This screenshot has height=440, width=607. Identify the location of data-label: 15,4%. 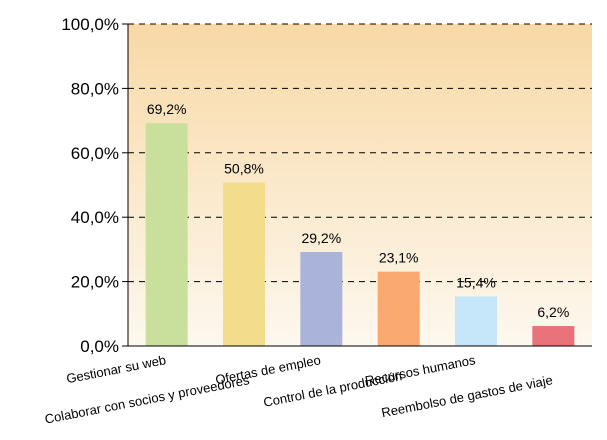
(476, 282).